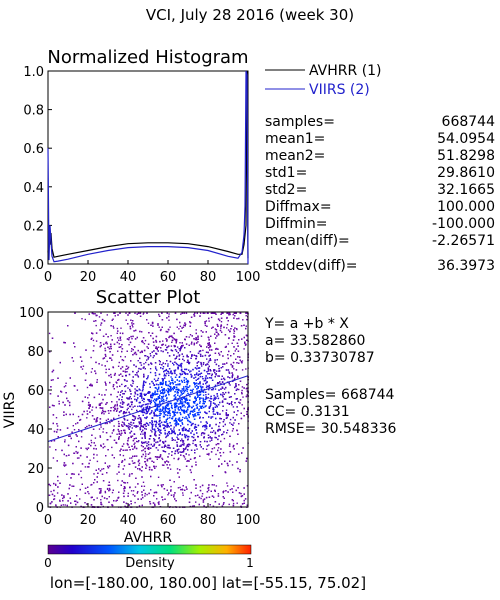  I want to click on y-tick-label: 0.4, so click(33, 188).